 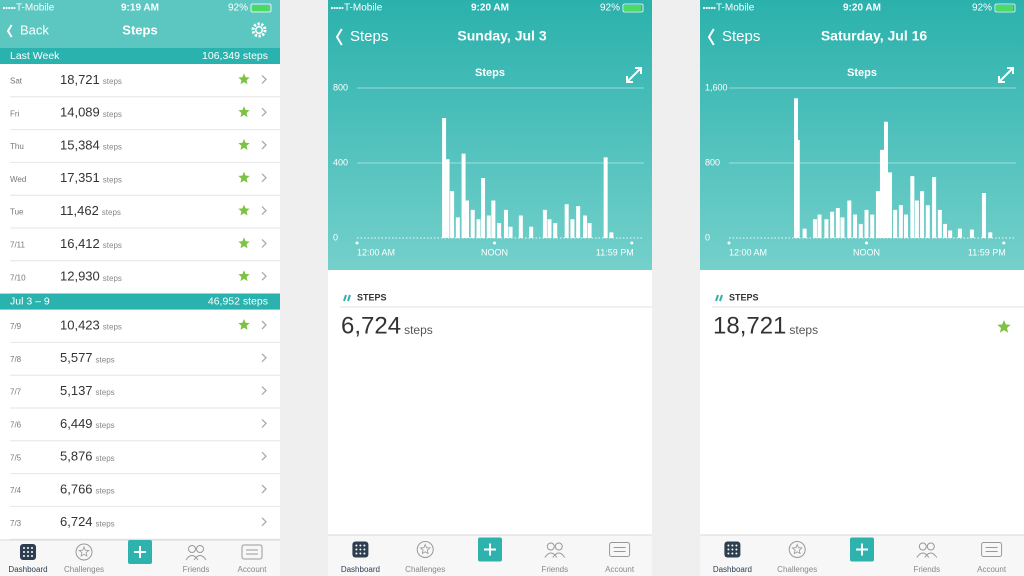 I want to click on battery-icon, so click(x=633, y=8).